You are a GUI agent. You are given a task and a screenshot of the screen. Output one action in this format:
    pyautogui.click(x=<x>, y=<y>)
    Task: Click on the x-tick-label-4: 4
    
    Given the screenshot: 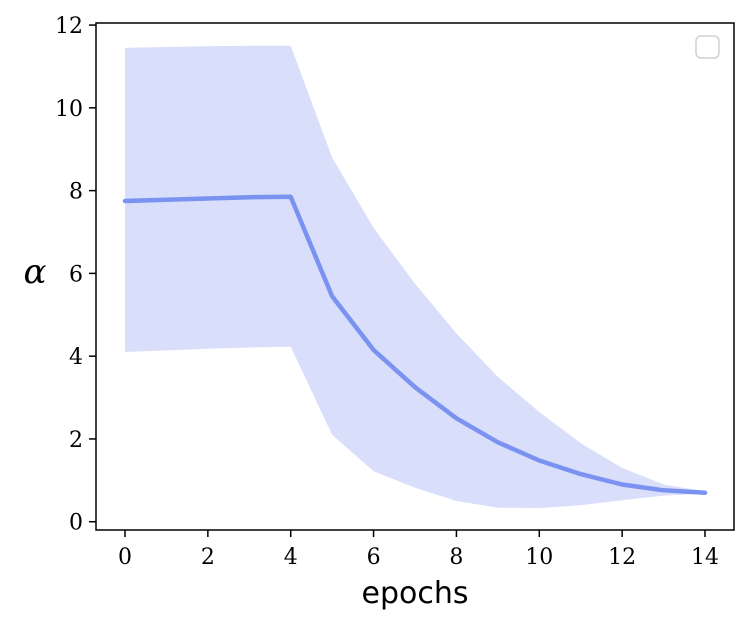 What is the action you would take?
    pyautogui.click(x=291, y=557)
    